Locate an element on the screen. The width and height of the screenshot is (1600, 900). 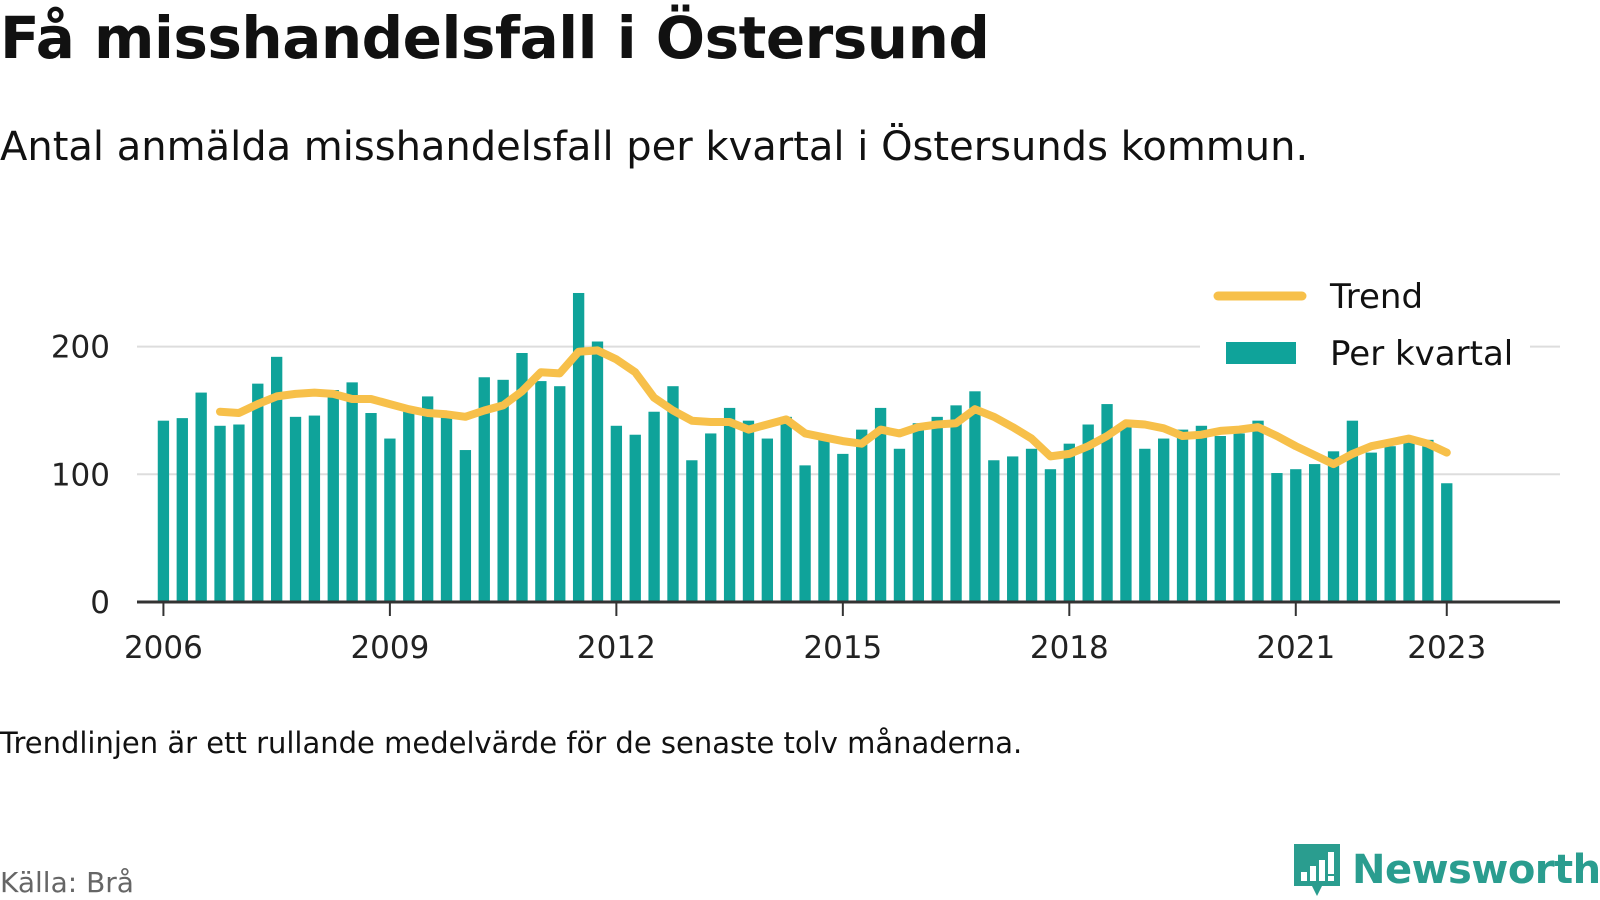
newsworthy-logo-icon is located at coordinates (1317, 870).